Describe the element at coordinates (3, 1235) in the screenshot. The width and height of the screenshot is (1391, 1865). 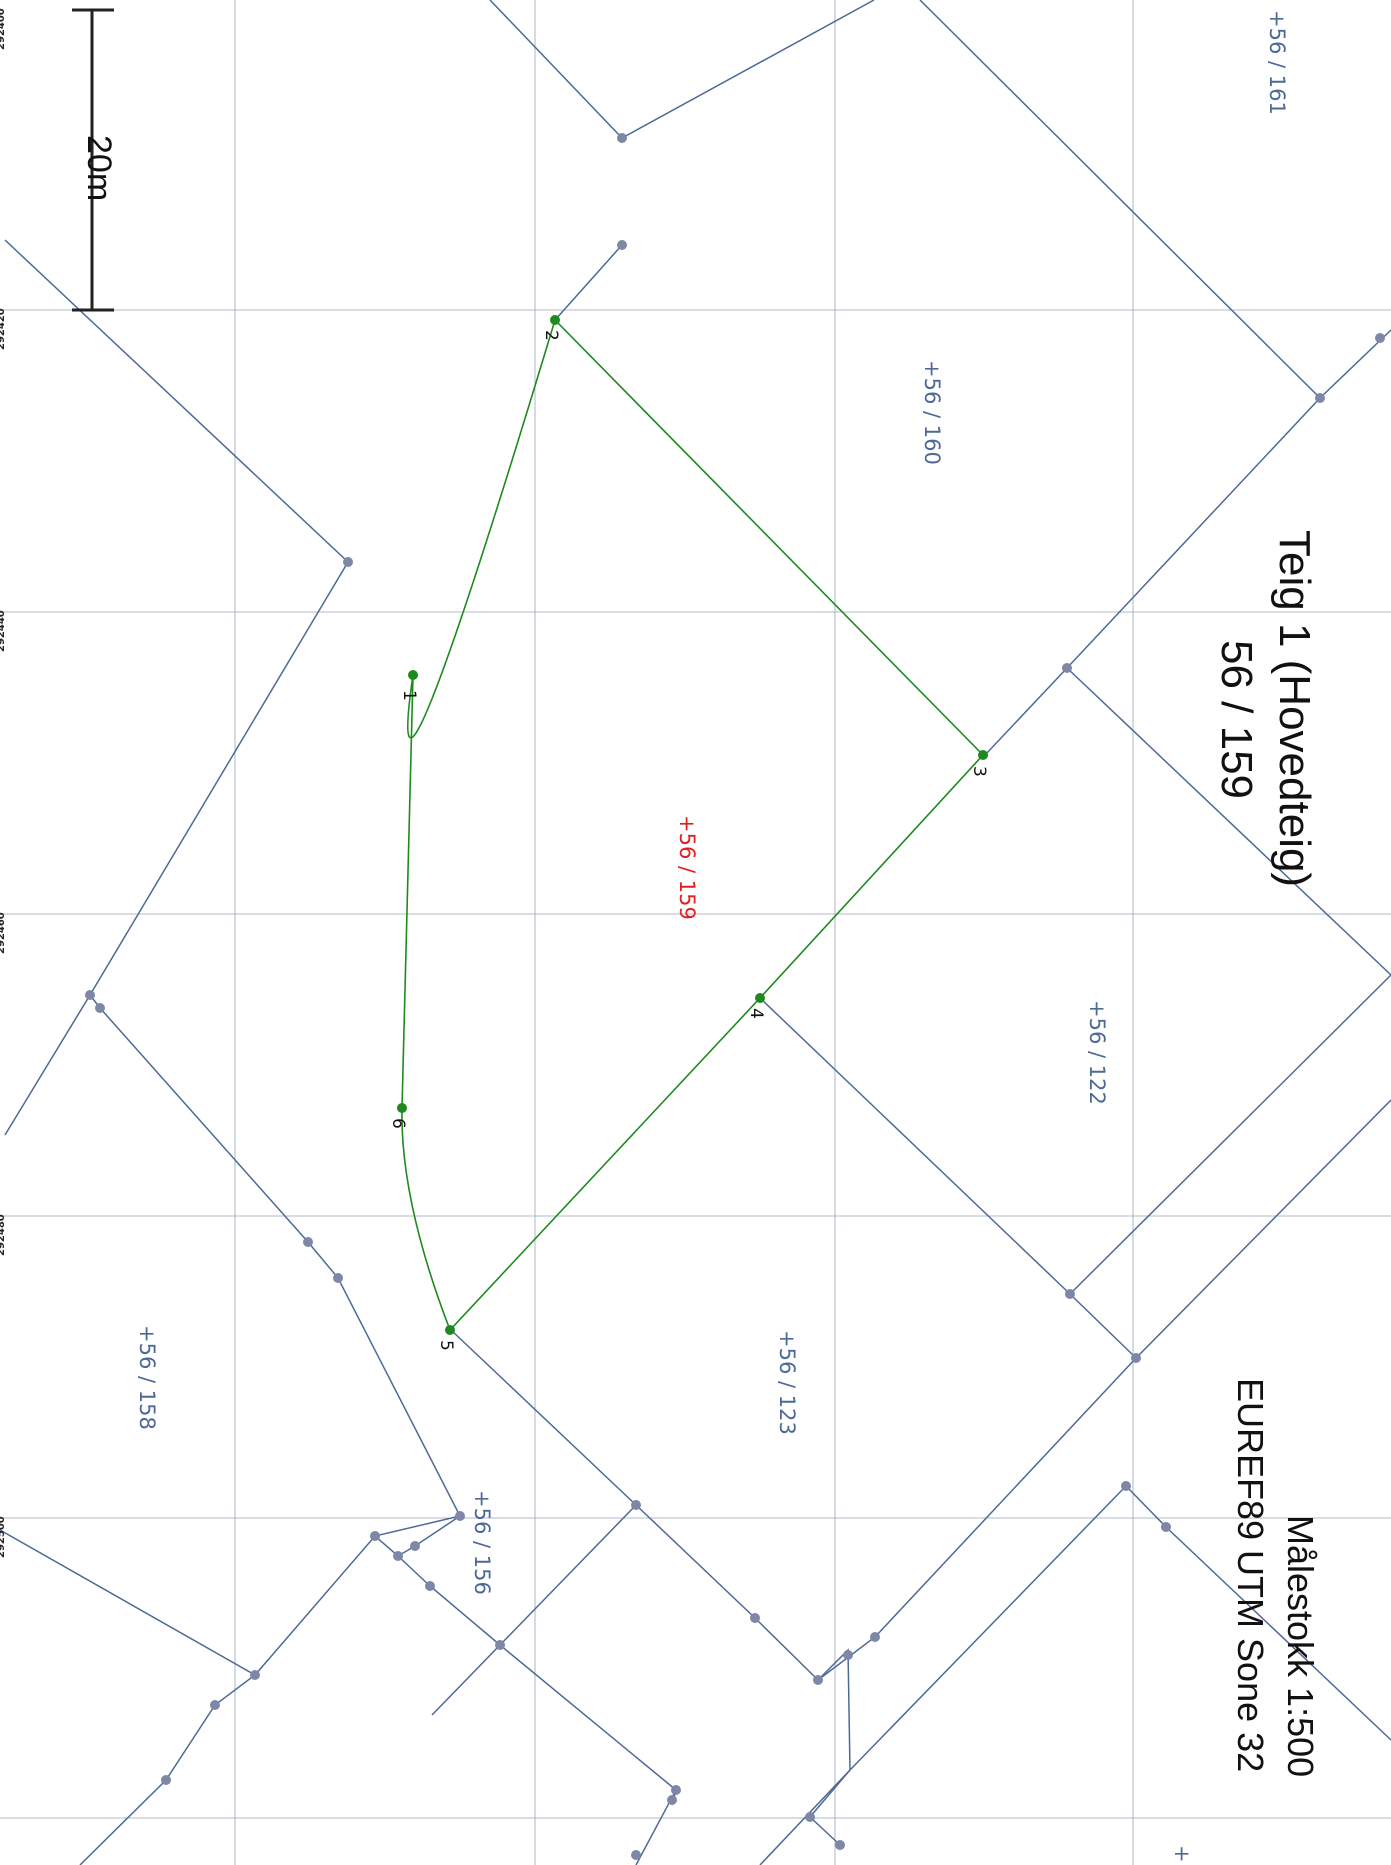
I see `coord-292480: 292480` at that location.